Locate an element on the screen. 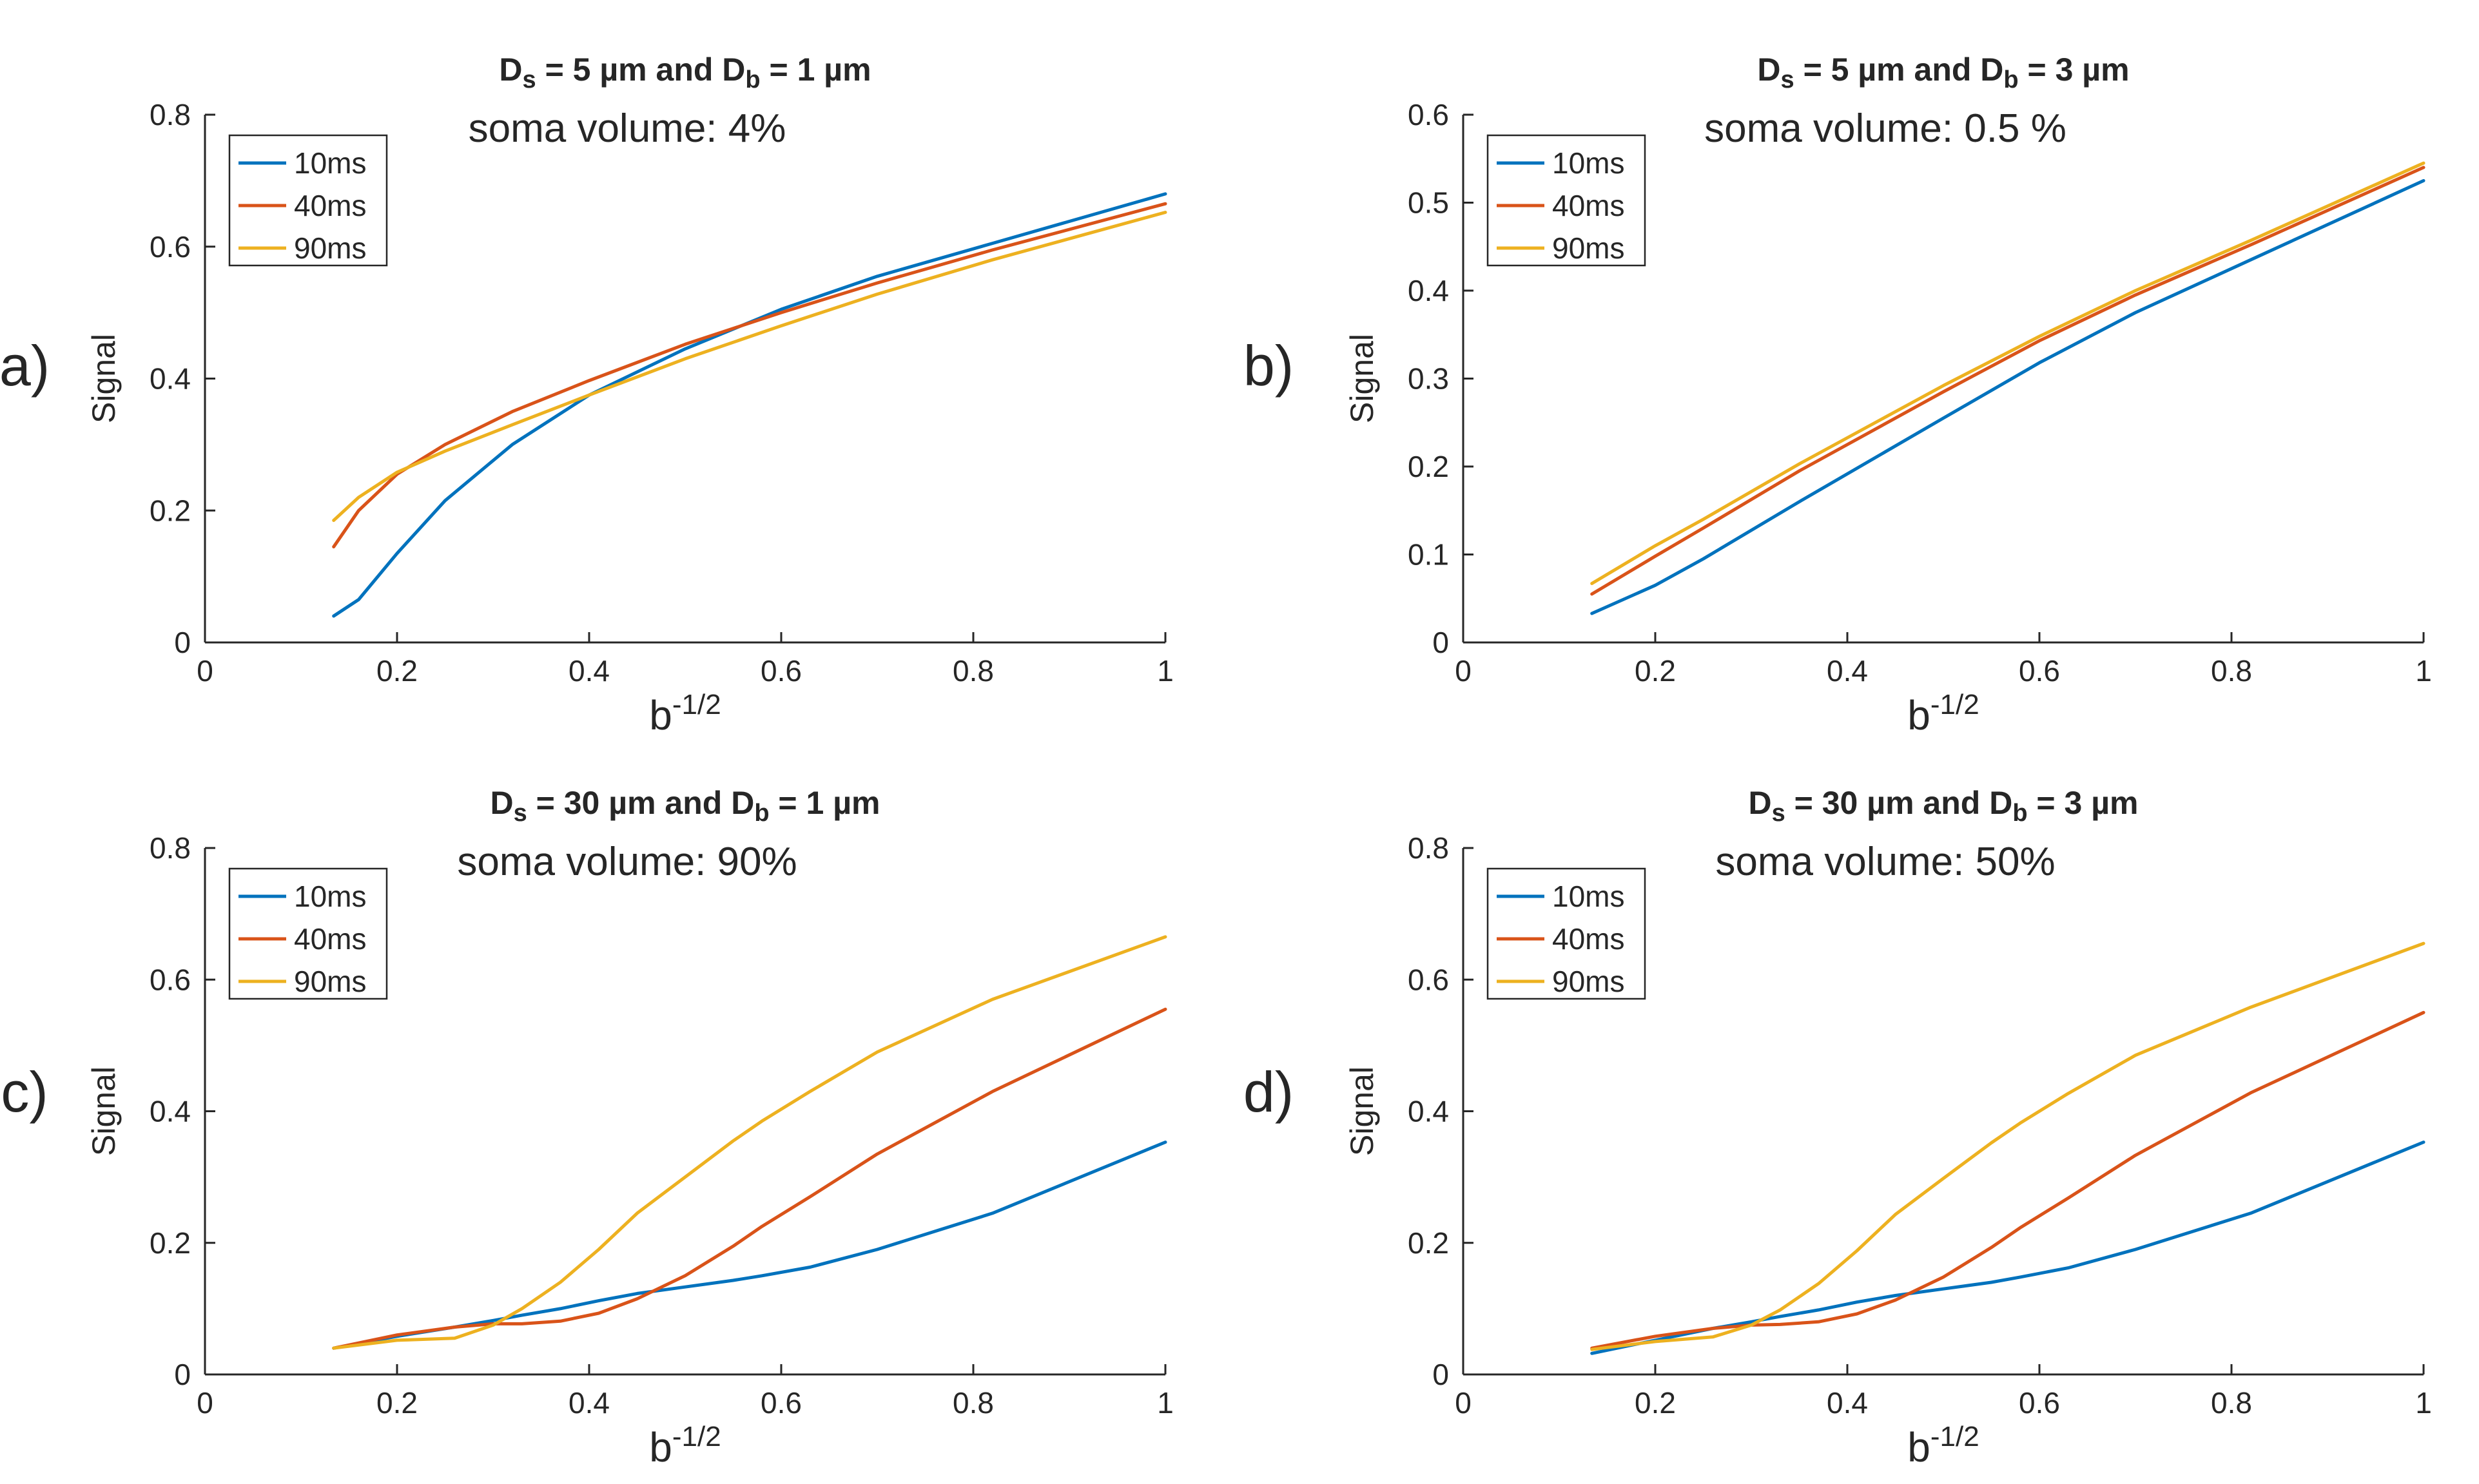 This screenshot has height=1484, width=2479. chart-title: Ds = 5 µm and Db = 1 µm is located at coordinates (685, 72).